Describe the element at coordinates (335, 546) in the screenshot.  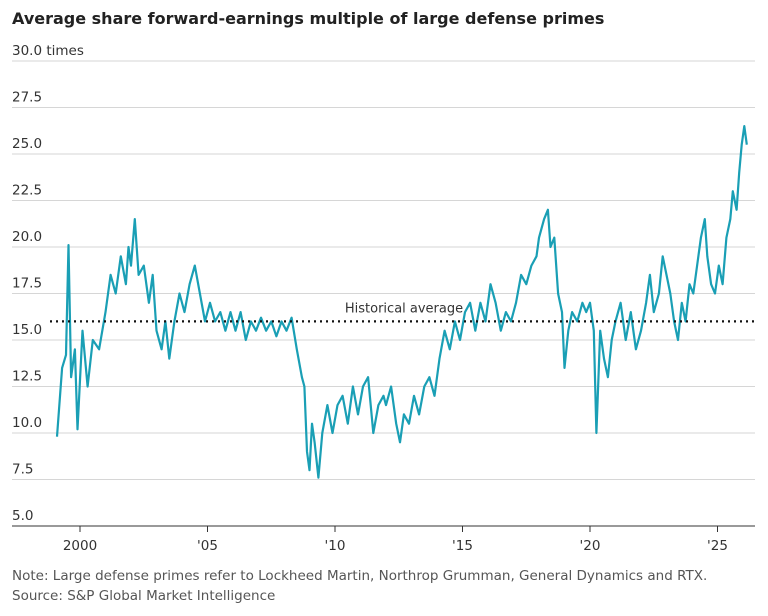
I see `x-tick-label: '10` at that location.